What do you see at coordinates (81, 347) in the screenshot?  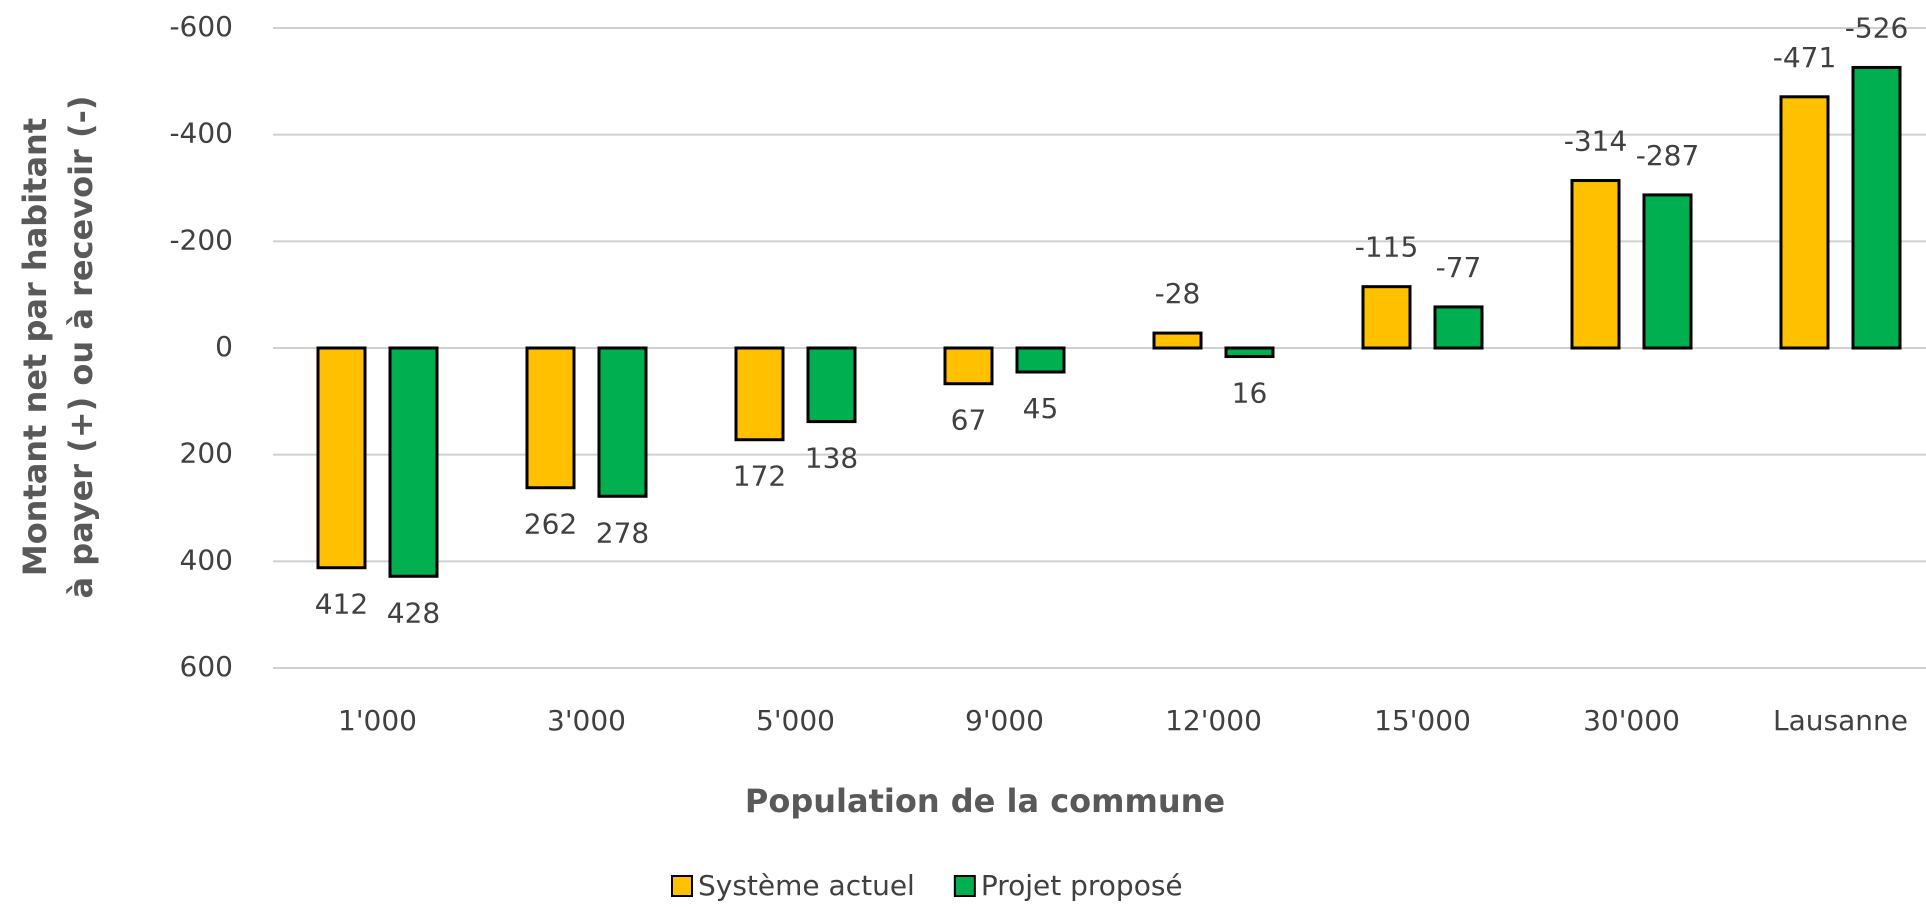 I see `y-axis-title-line: à payer (+) ou à recevoir (-)` at bounding box center [81, 347].